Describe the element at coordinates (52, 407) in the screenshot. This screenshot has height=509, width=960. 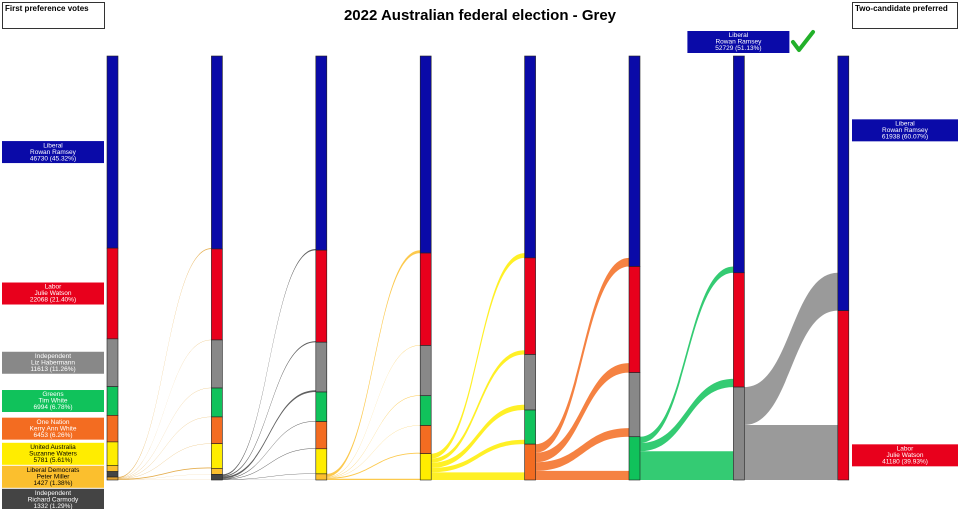
I see `first-preference-votes: 6994 (6.78%)` at that location.